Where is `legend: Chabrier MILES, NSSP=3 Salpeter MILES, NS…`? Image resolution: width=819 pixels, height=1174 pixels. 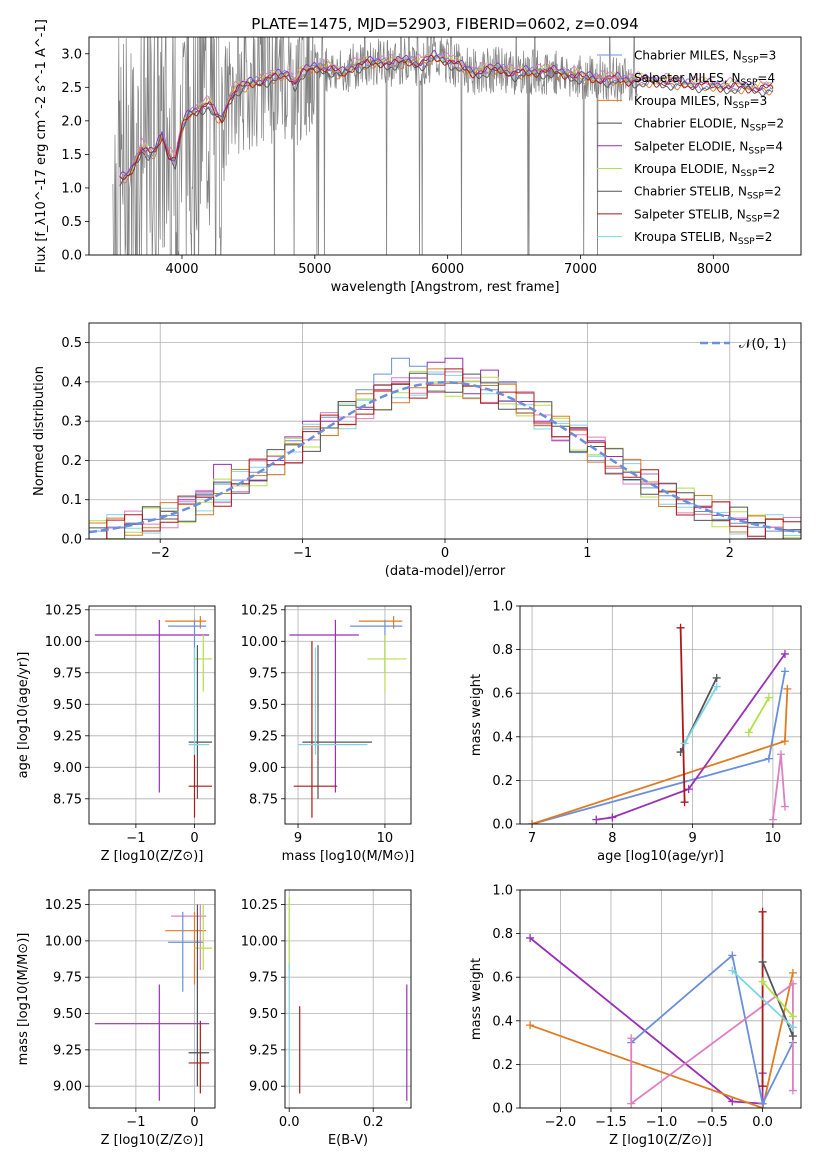
legend: Chabrier MILES, NSSP=3 Salpeter MILES, NS… is located at coordinates (690, 148).